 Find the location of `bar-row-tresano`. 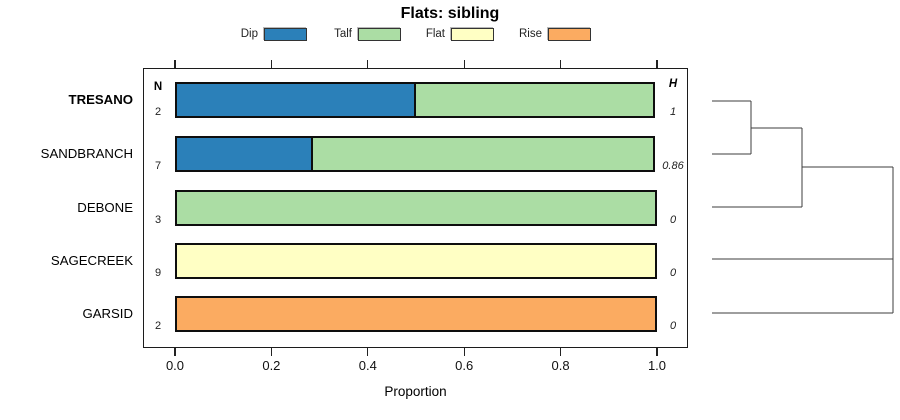

bar-row-tresano is located at coordinates (416, 100).